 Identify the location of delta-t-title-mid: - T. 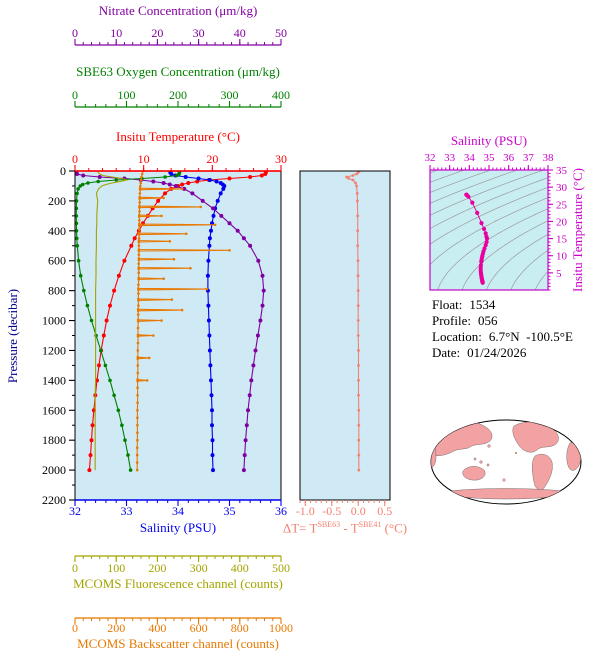
(349, 528).